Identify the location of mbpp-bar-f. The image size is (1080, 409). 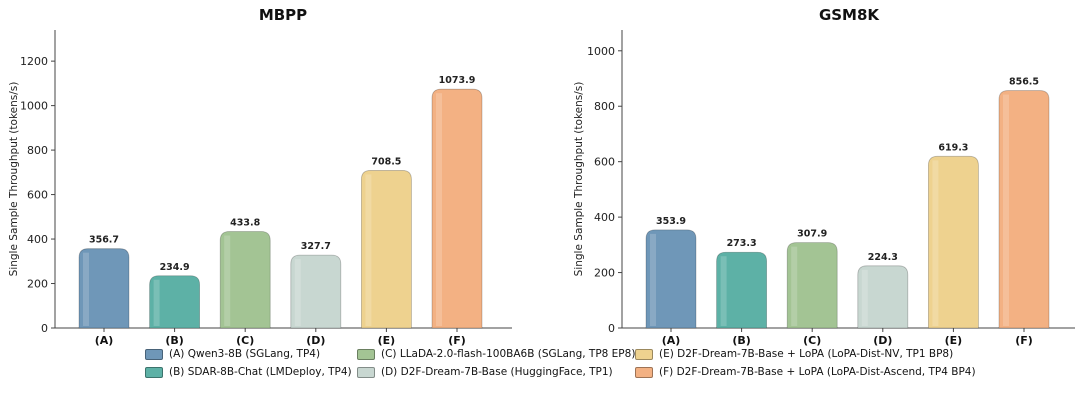
(457, 208).